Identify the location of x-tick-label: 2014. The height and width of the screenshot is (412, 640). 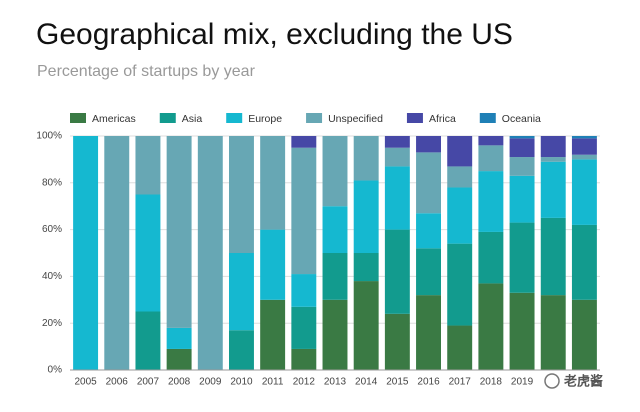
(366, 382).